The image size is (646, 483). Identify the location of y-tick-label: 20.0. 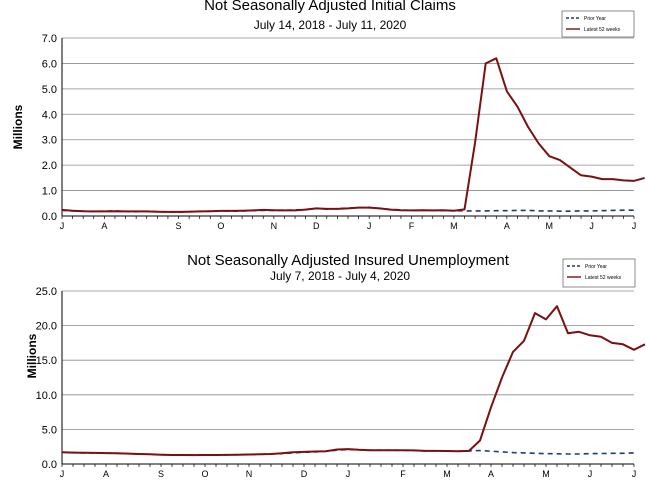
(46, 327).